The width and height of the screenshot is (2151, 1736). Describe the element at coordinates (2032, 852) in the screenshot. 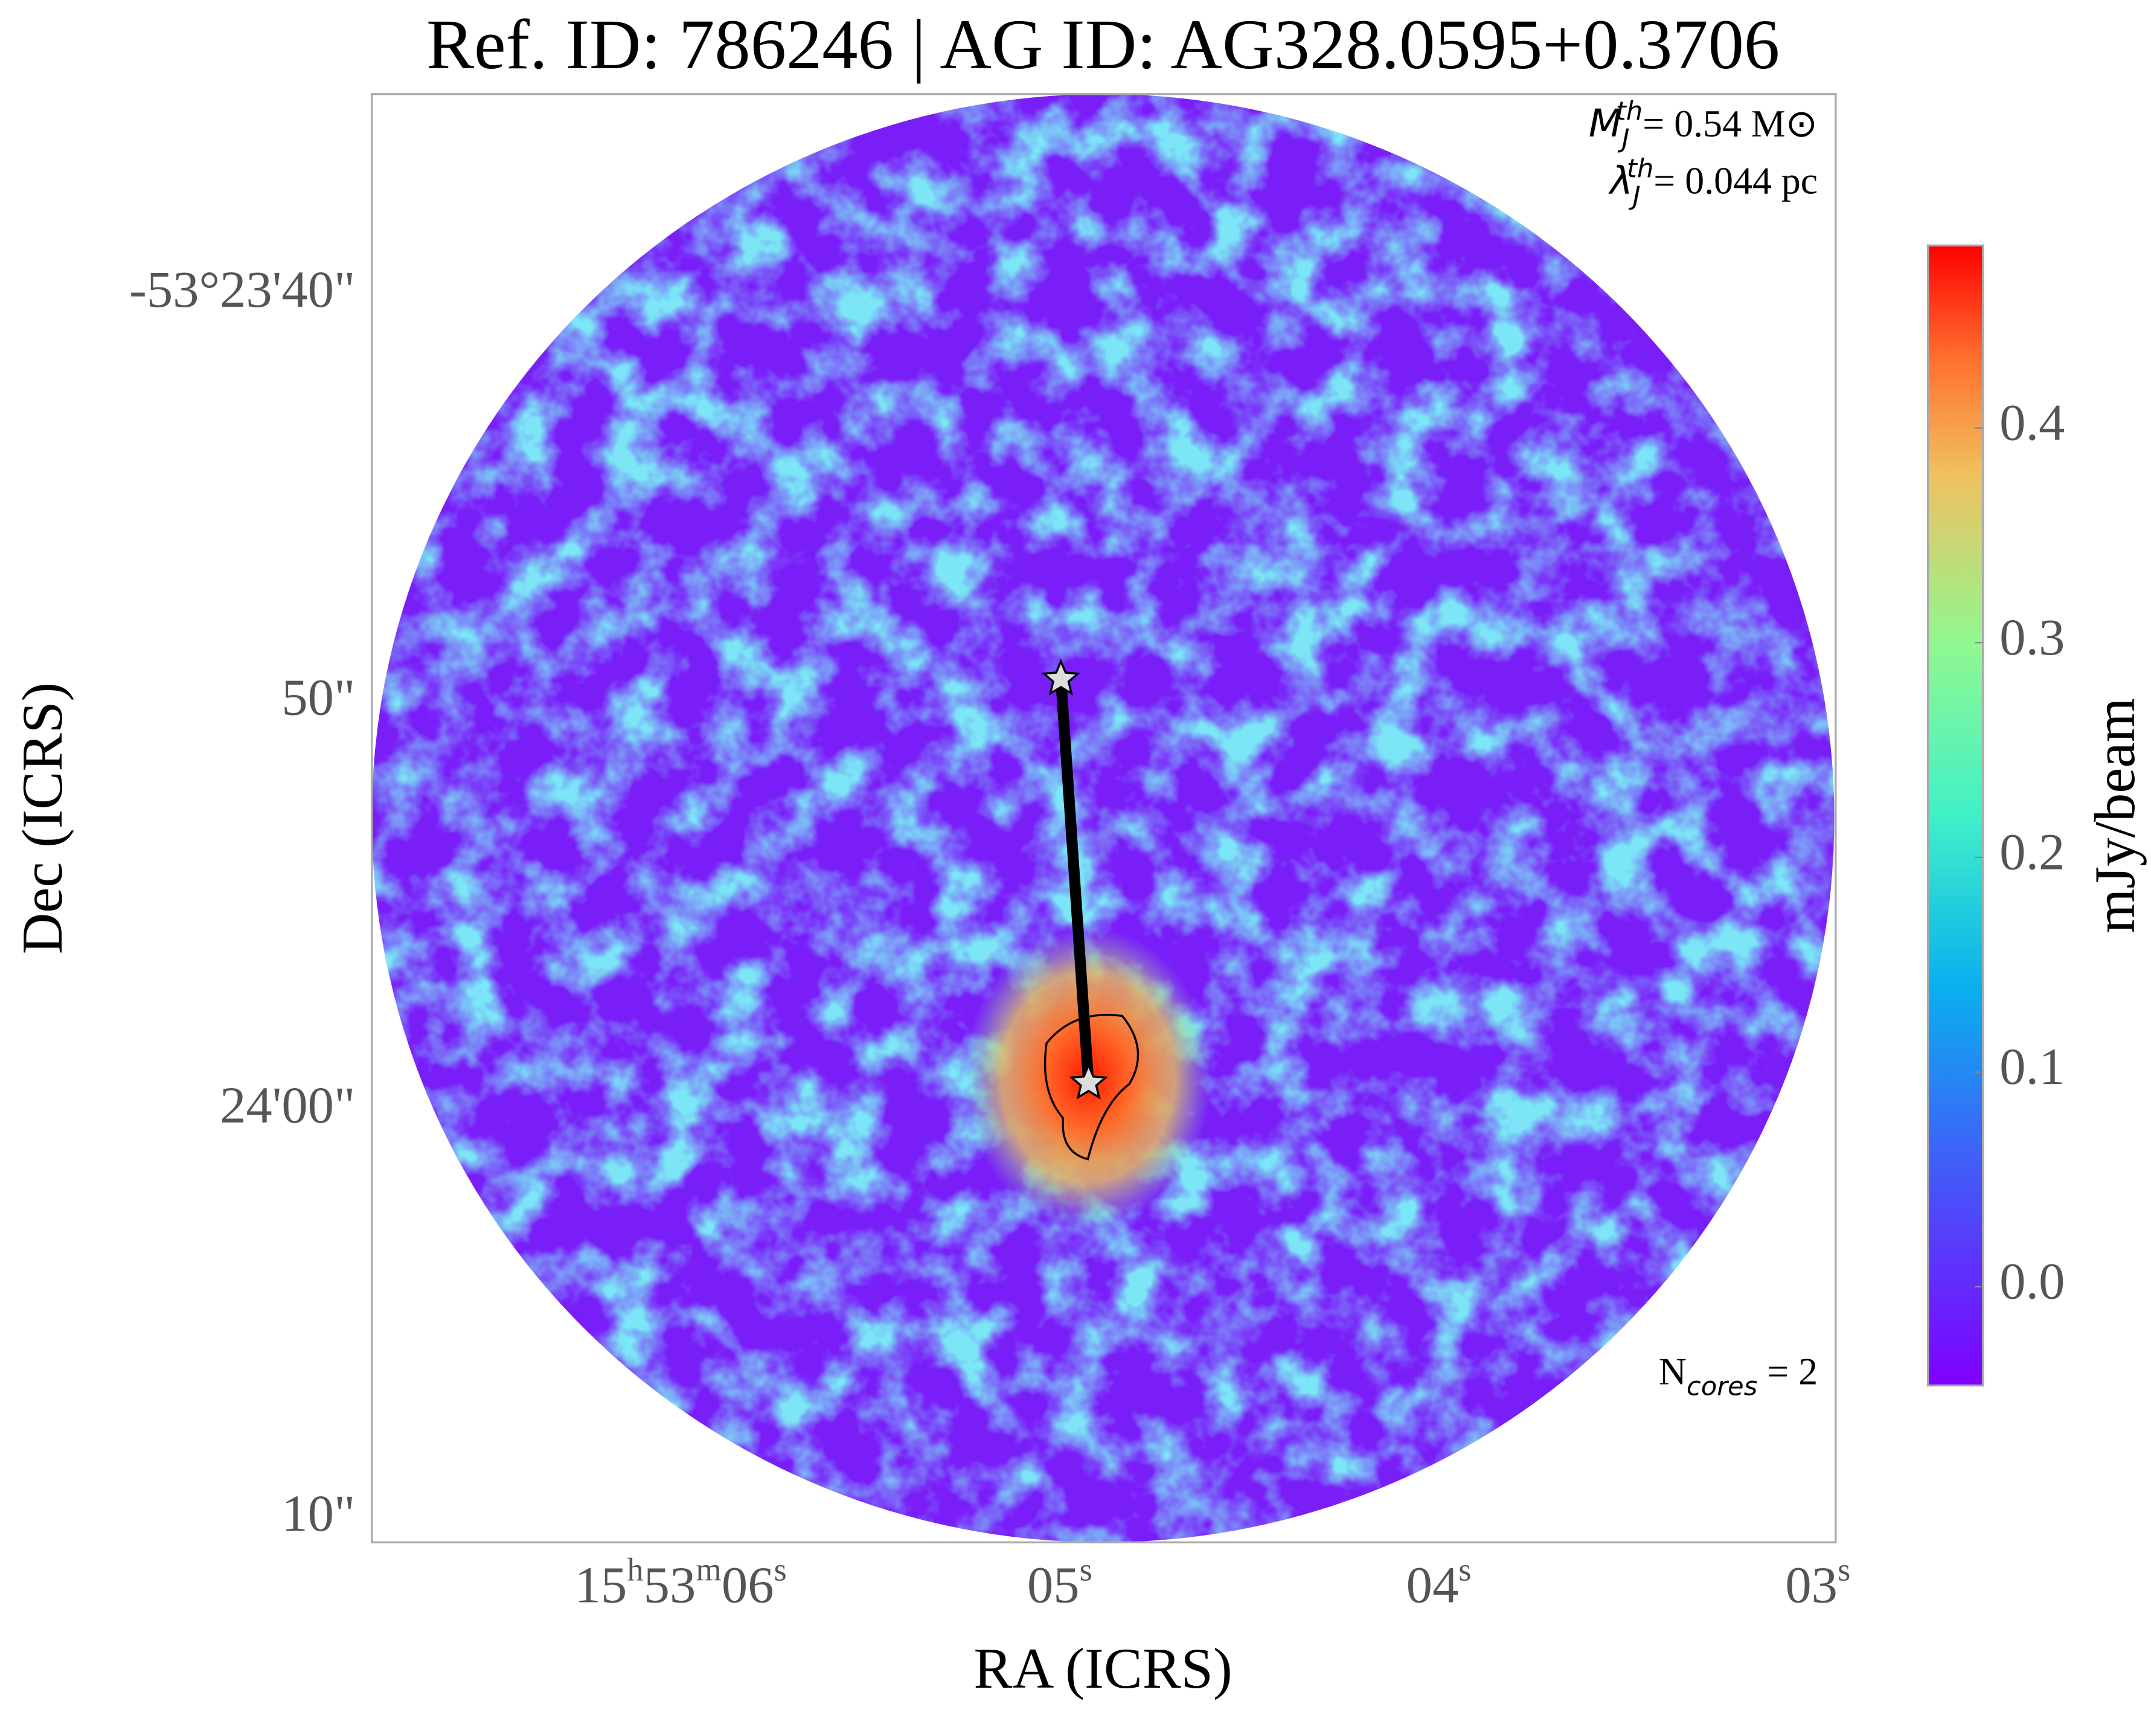

I see `colorbar-tick-label: 0.2` at that location.